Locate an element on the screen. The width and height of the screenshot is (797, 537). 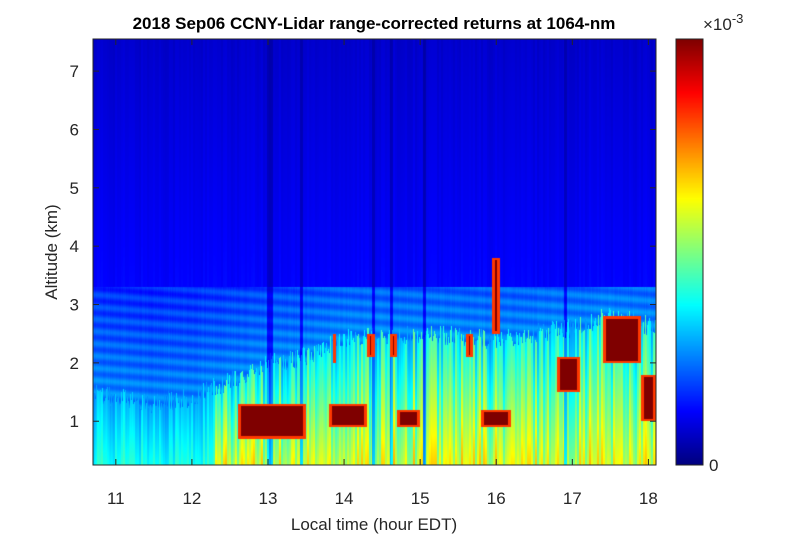
x-tick-label: 13 is located at coordinates (268, 498).